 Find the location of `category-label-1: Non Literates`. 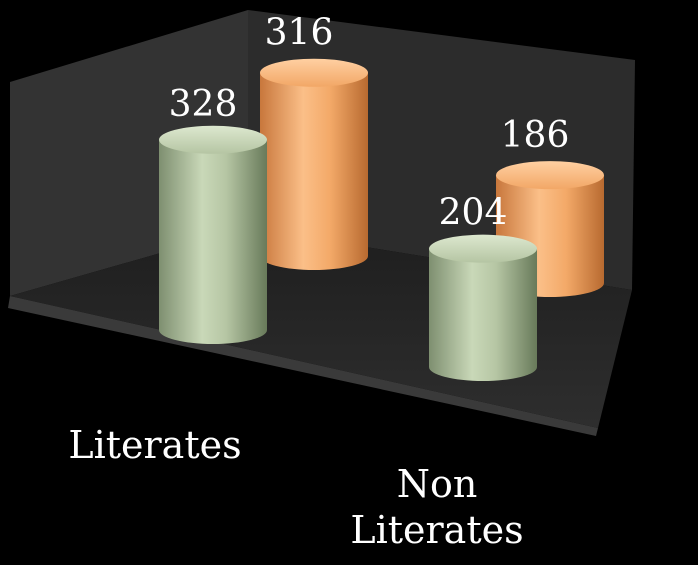

category-label-1: Non Literates is located at coordinates (436, 507).